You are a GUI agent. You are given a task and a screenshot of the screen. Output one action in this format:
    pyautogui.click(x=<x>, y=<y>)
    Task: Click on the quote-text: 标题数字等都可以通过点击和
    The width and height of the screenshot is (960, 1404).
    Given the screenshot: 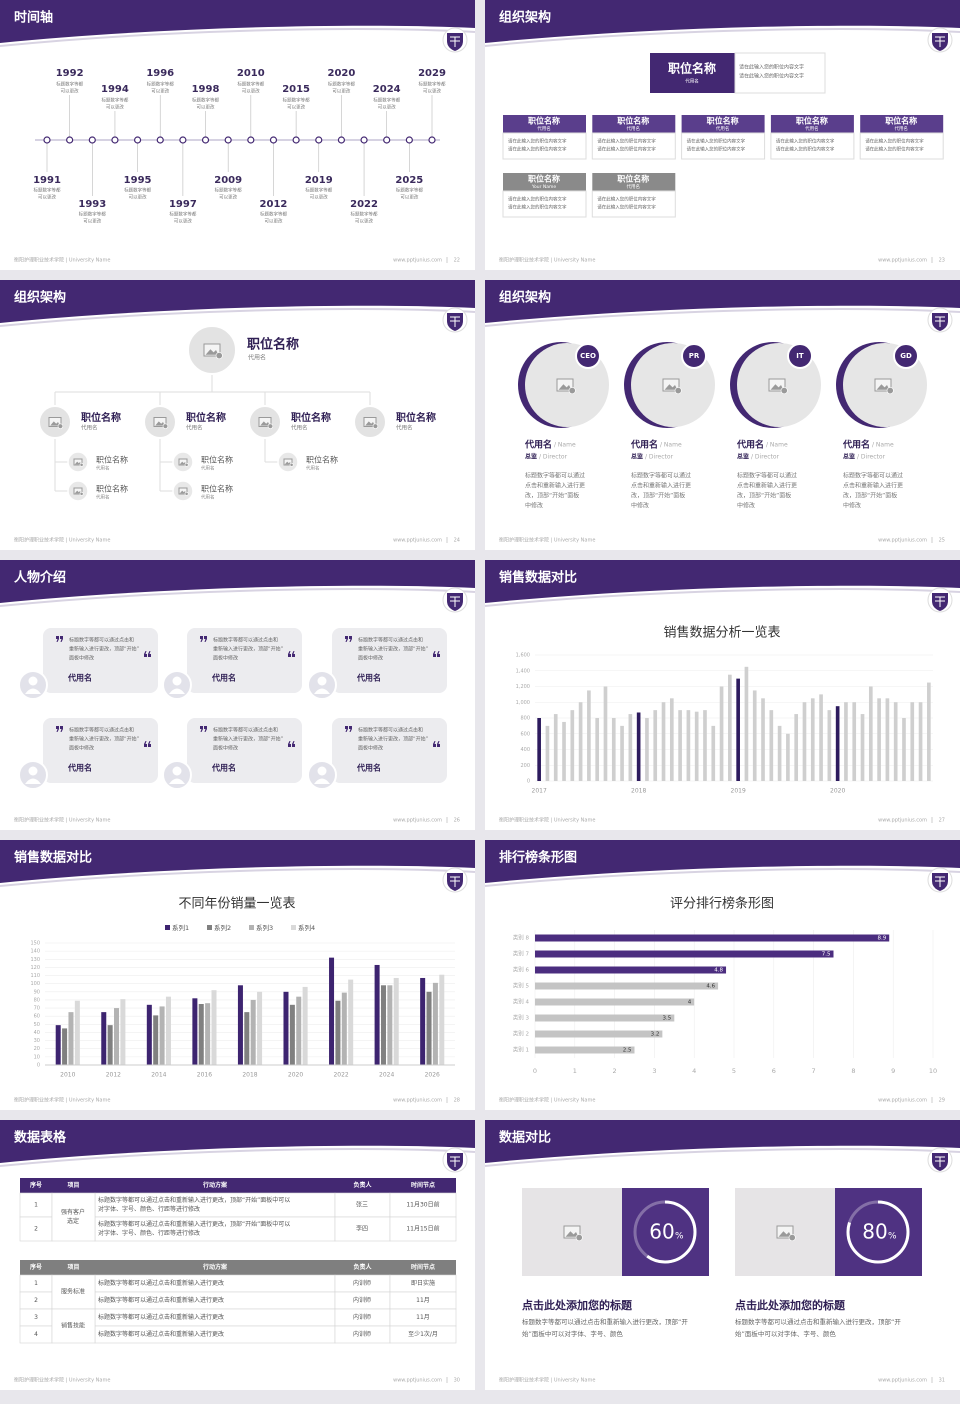 What is the action you would take?
    pyautogui.click(x=245, y=640)
    